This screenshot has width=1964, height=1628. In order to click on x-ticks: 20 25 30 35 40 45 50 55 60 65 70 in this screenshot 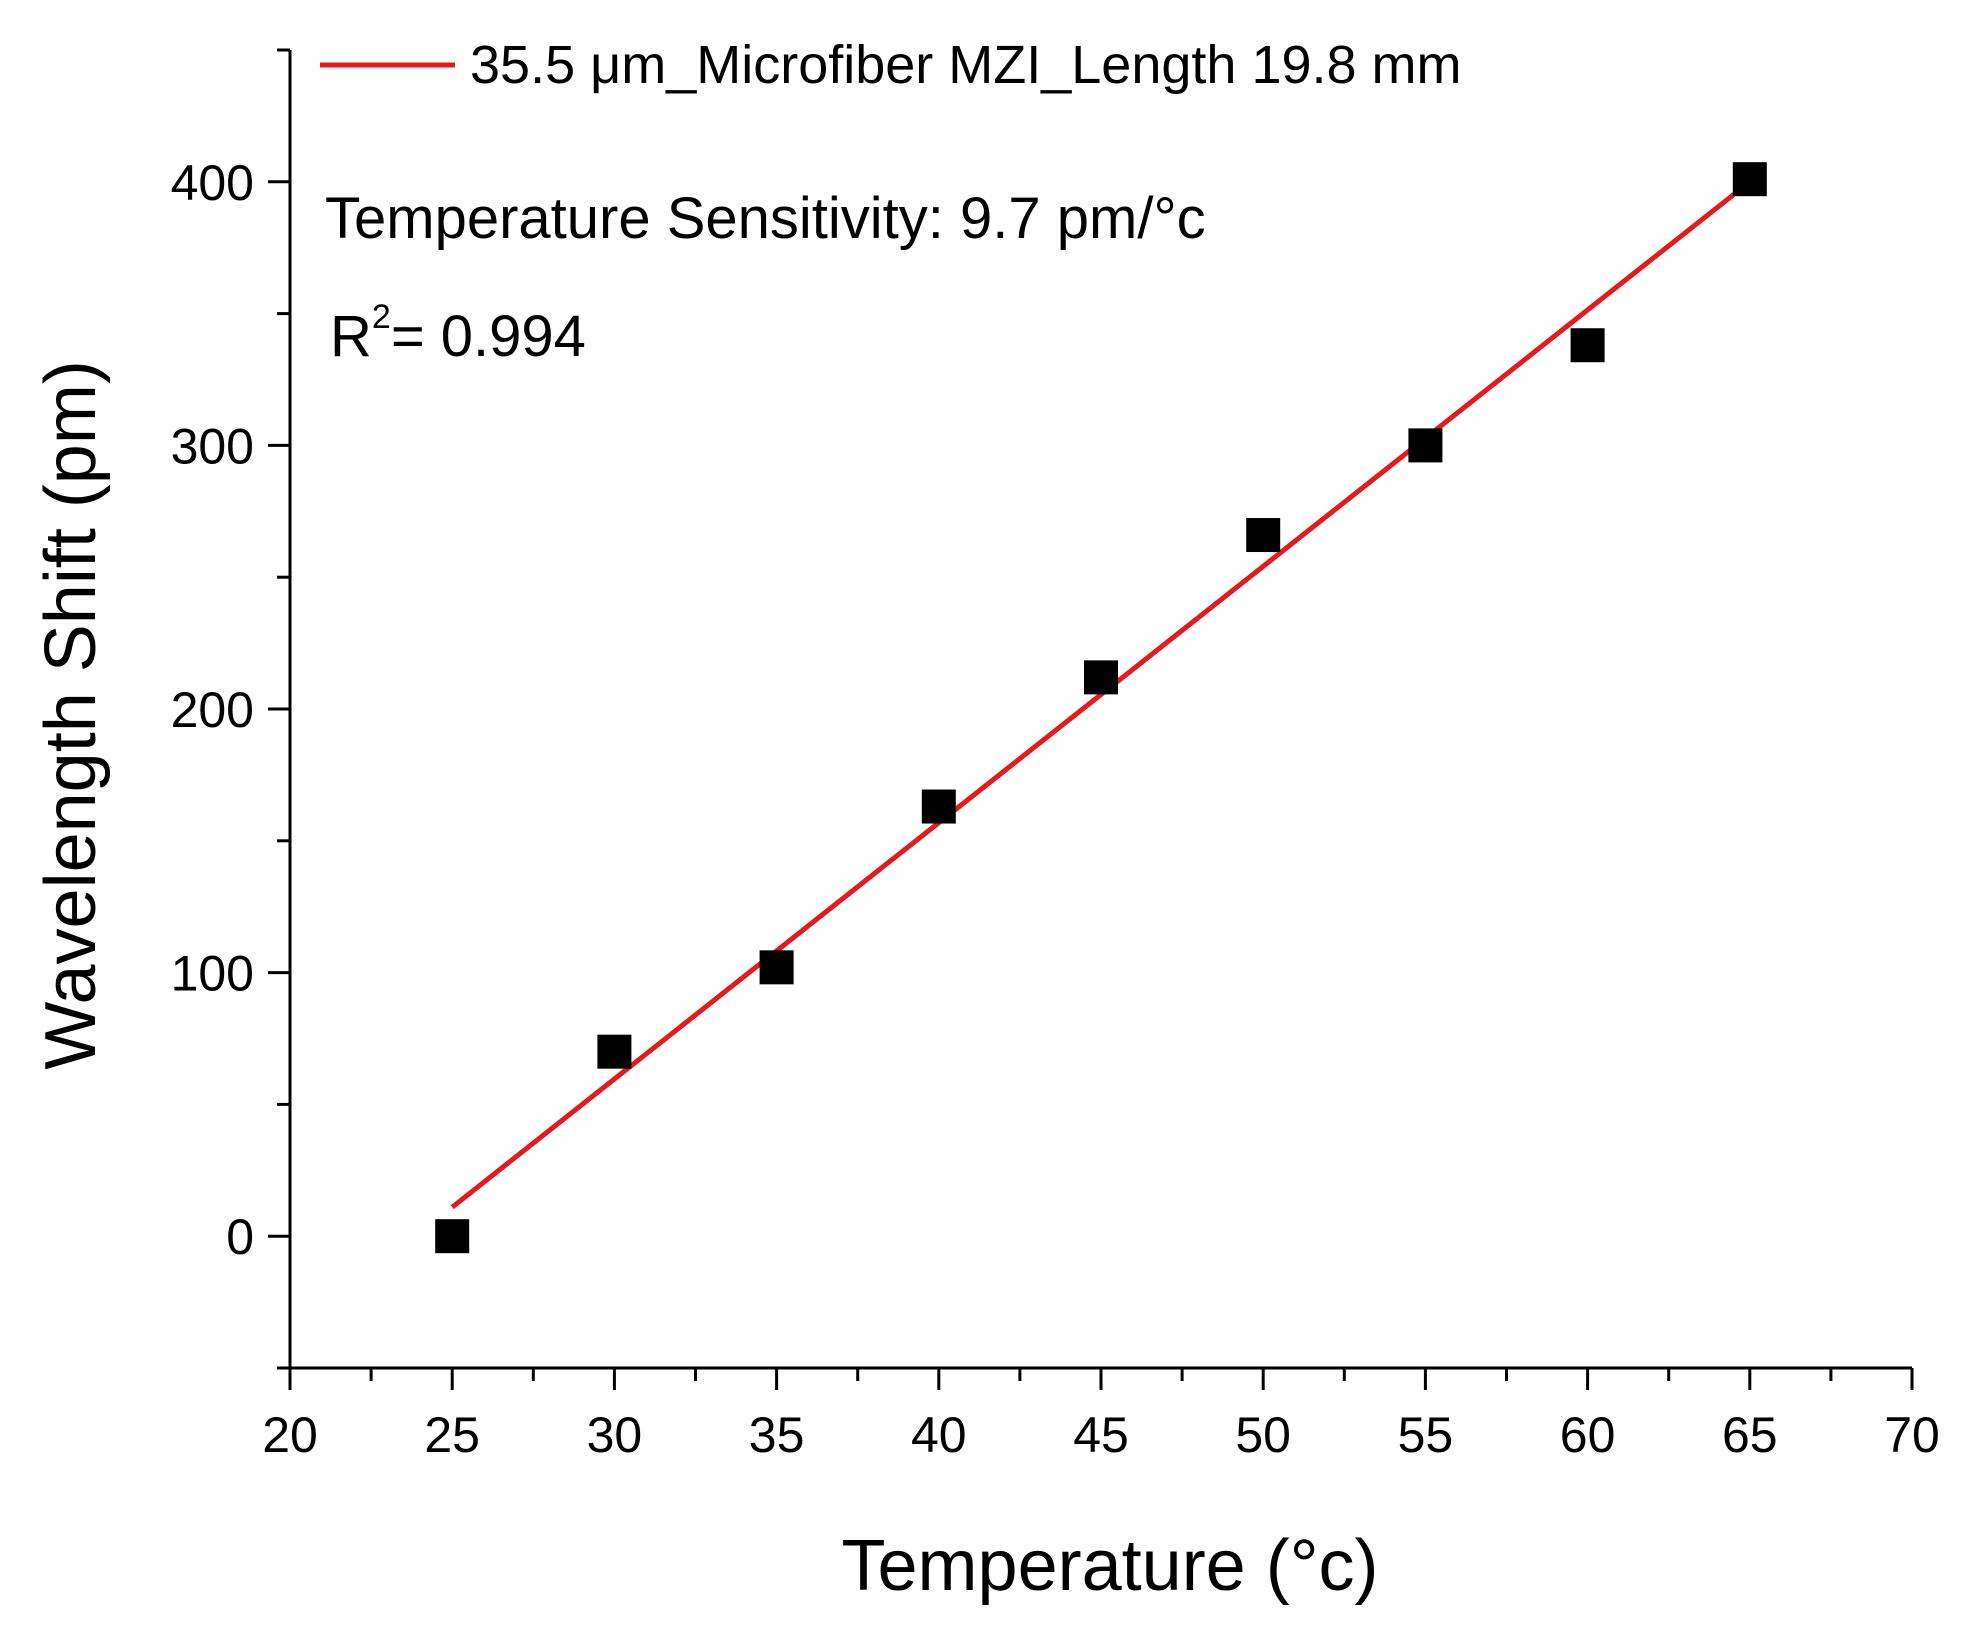, I will do `click(1101, 1415)`.